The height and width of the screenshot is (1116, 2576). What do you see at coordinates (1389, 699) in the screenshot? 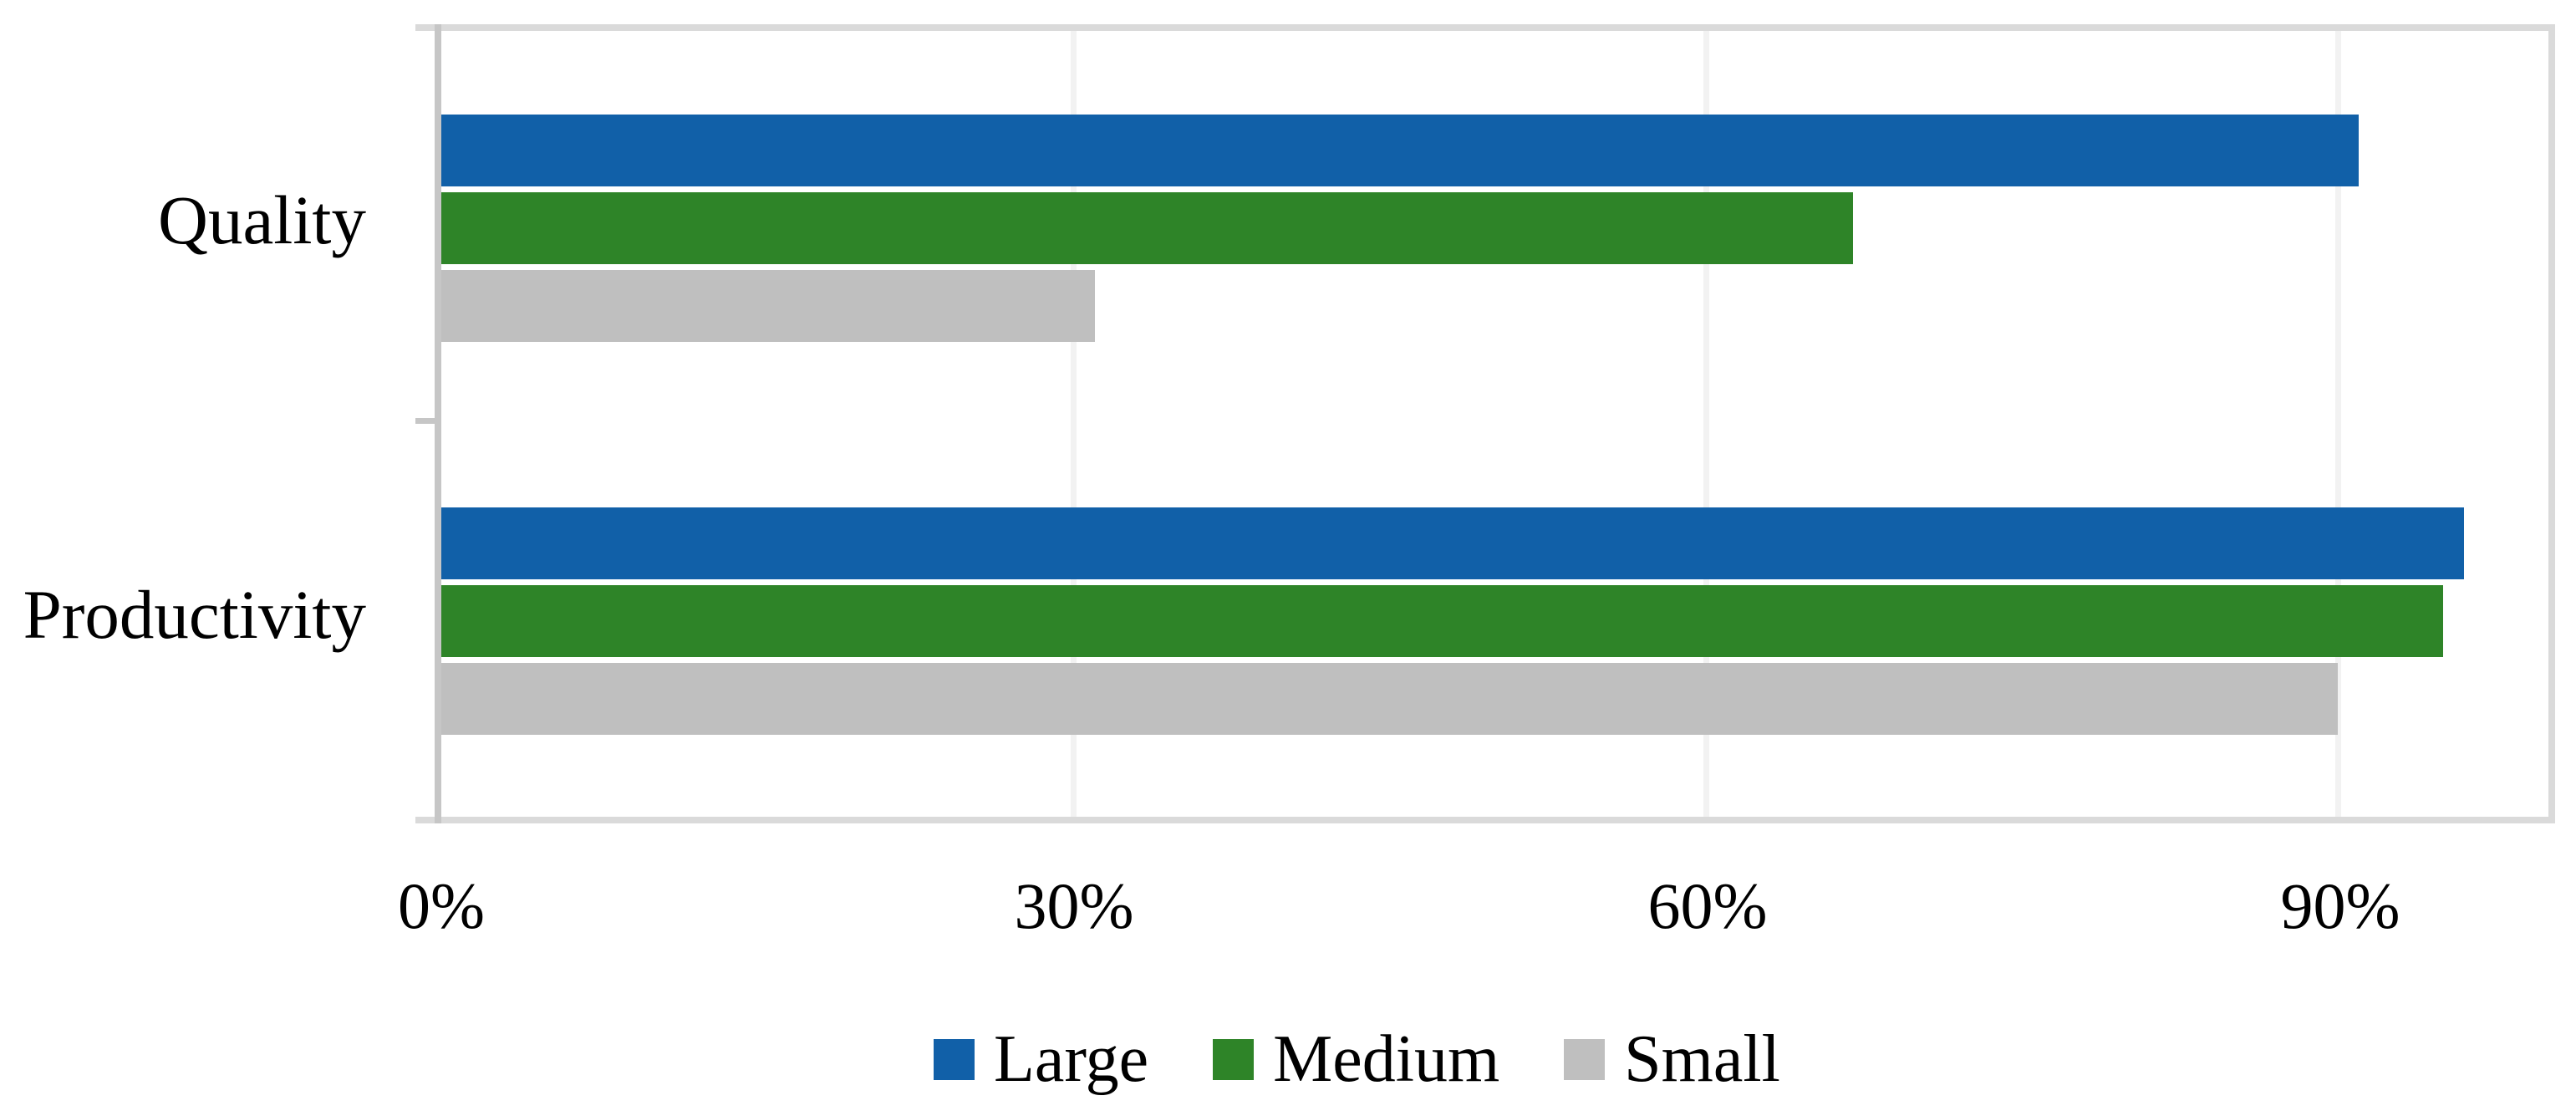
I see `bar-productivity-small` at bounding box center [1389, 699].